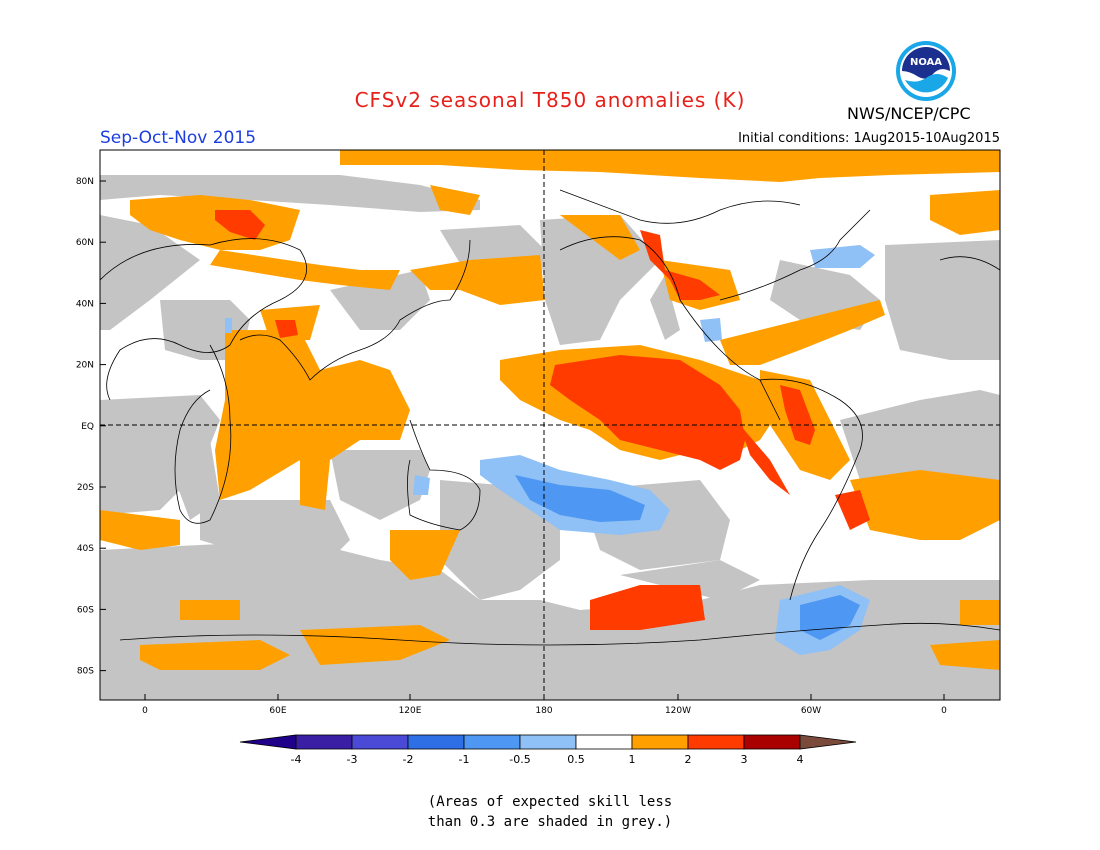  Describe the element at coordinates (296, 759) in the screenshot. I see `colorbar-label: -4` at that location.